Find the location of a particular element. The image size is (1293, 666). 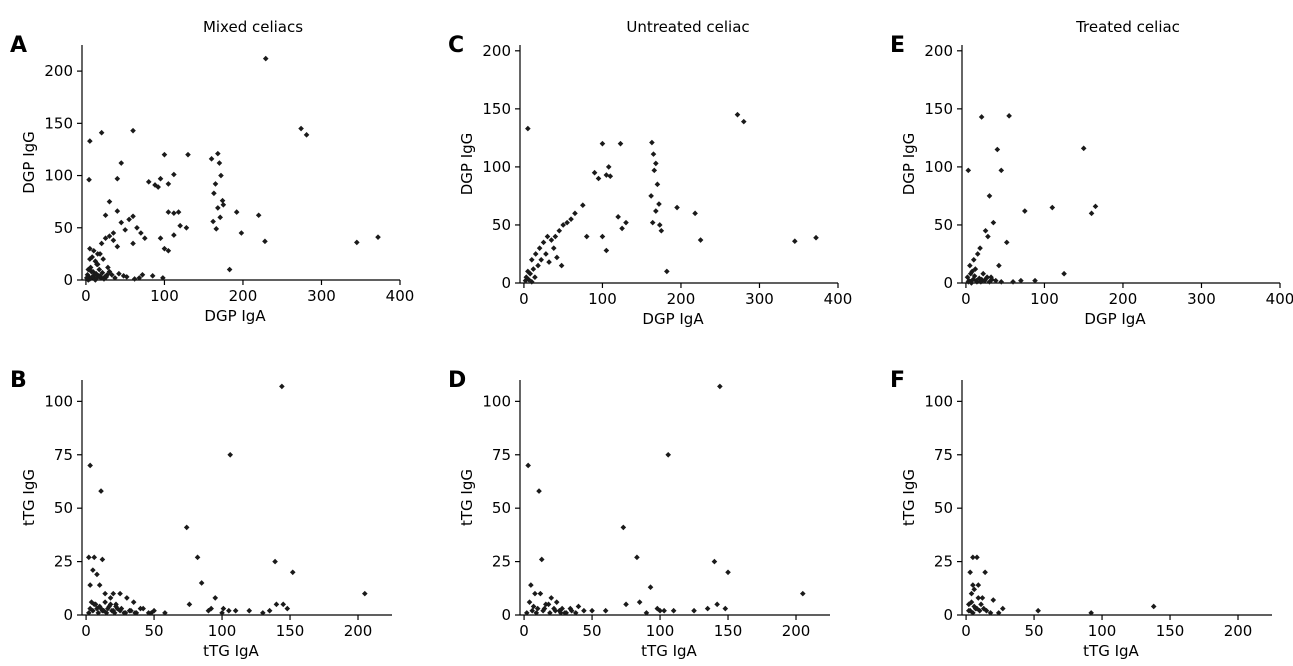

panel-d: D 0 50 100 150 200 0 25 50 75 100 tTG IgA tTG IgG is located at coordinates (639, 514).